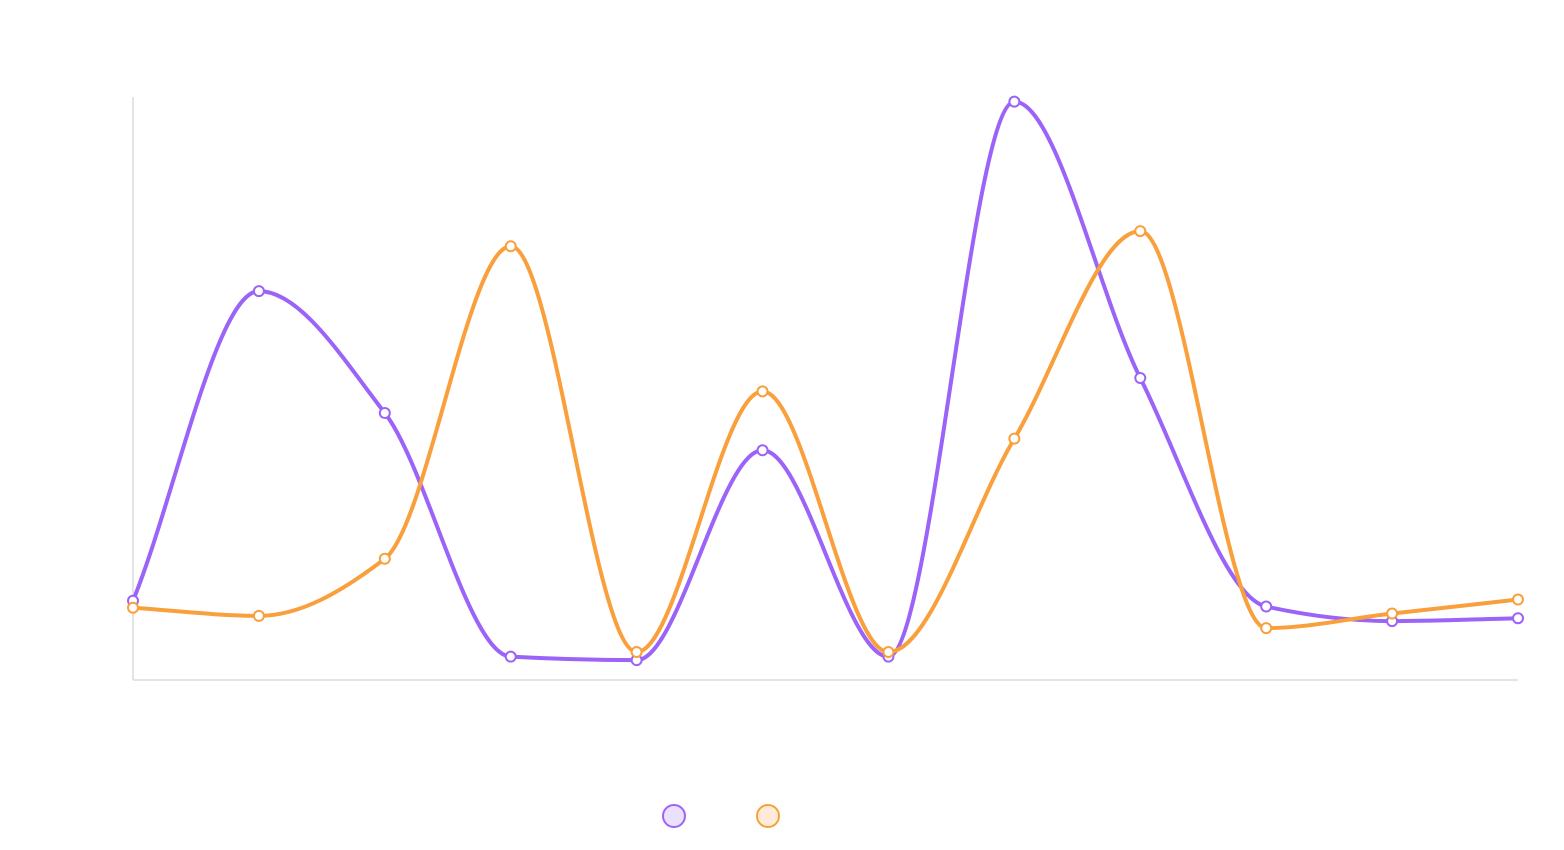  Describe the element at coordinates (721, 816) in the screenshot. I see `legend` at that location.